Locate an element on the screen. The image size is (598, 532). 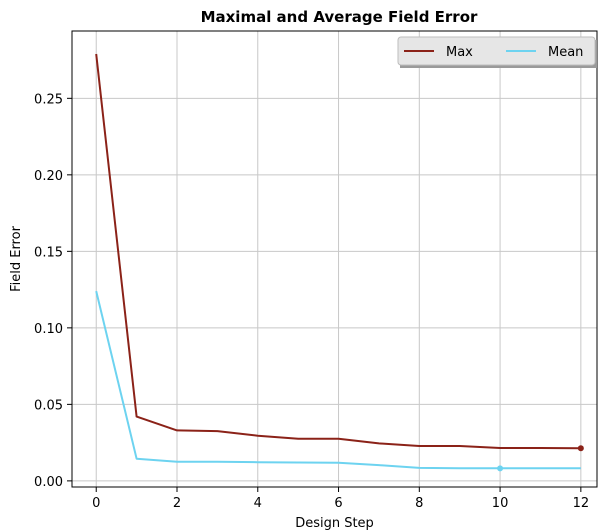
y-axis-title: Field Error is located at coordinates (16, 258).